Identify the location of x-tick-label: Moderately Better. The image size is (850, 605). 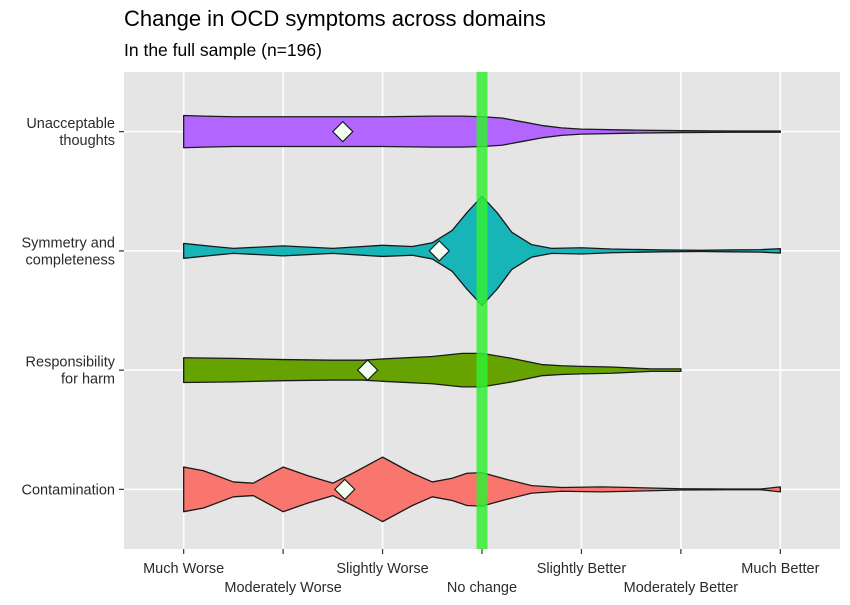
(681, 588).